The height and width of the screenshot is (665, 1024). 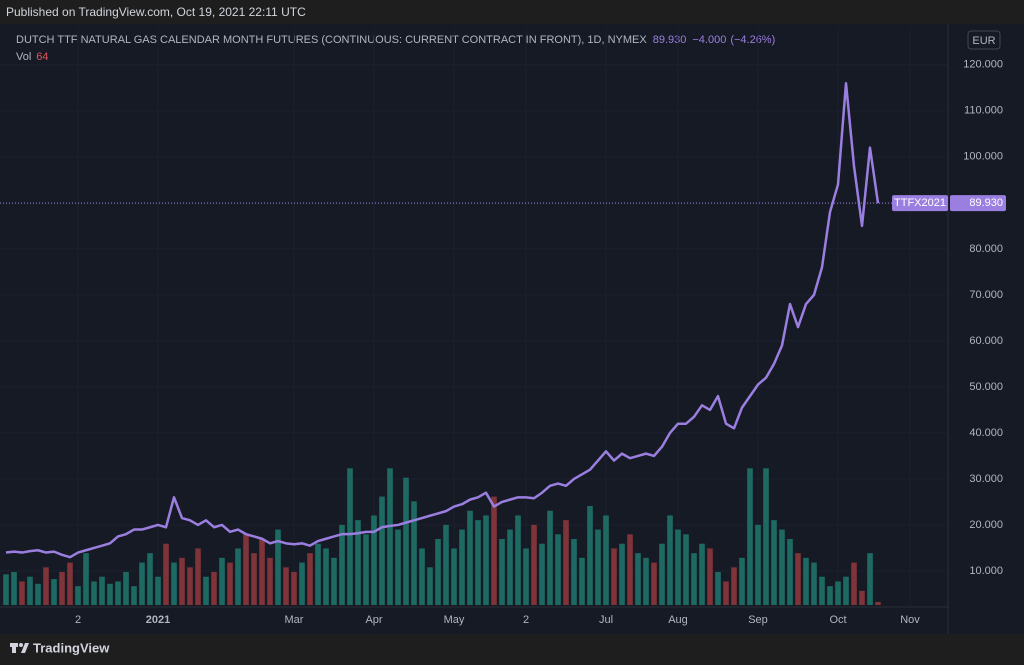 I want to click on vol-label: Vol, so click(x=23, y=57).